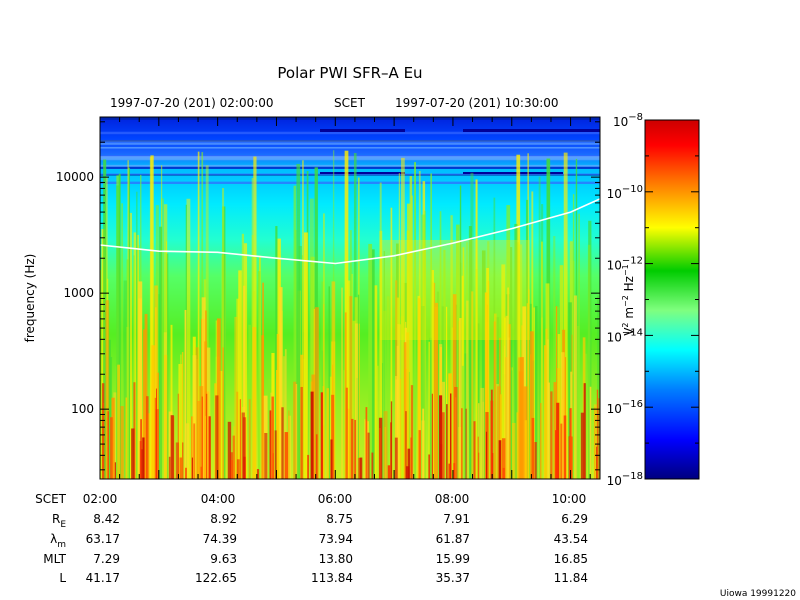 This screenshot has height=600, width=800. I want to click on ephemeris-value: 15.99, so click(453, 559).